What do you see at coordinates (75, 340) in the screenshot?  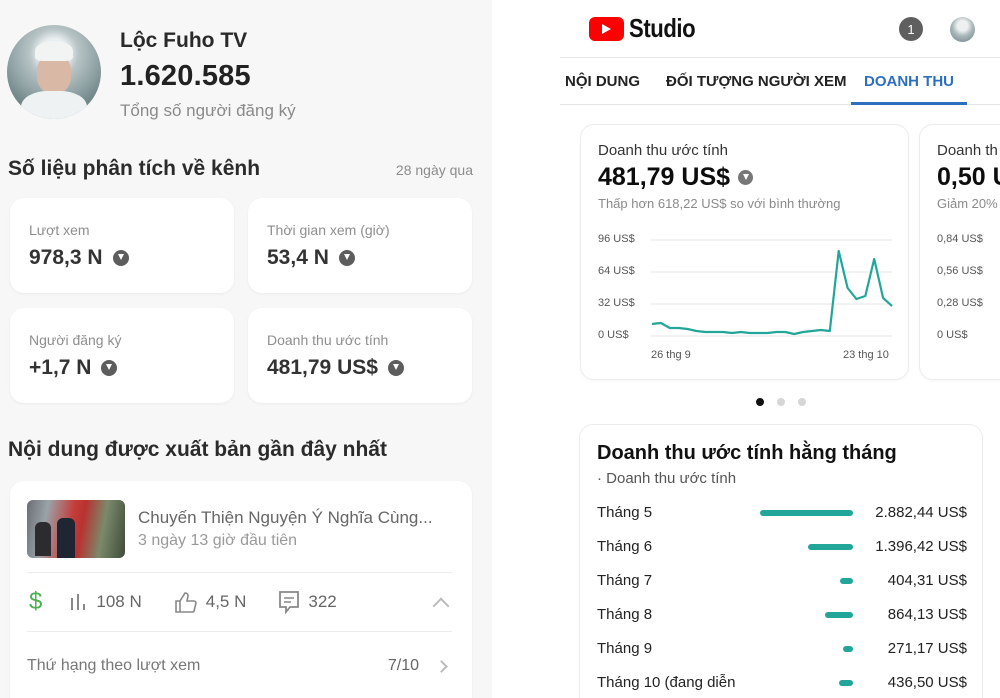 I see `stat-label: Người đăng ký` at bounding box center [75, 340].